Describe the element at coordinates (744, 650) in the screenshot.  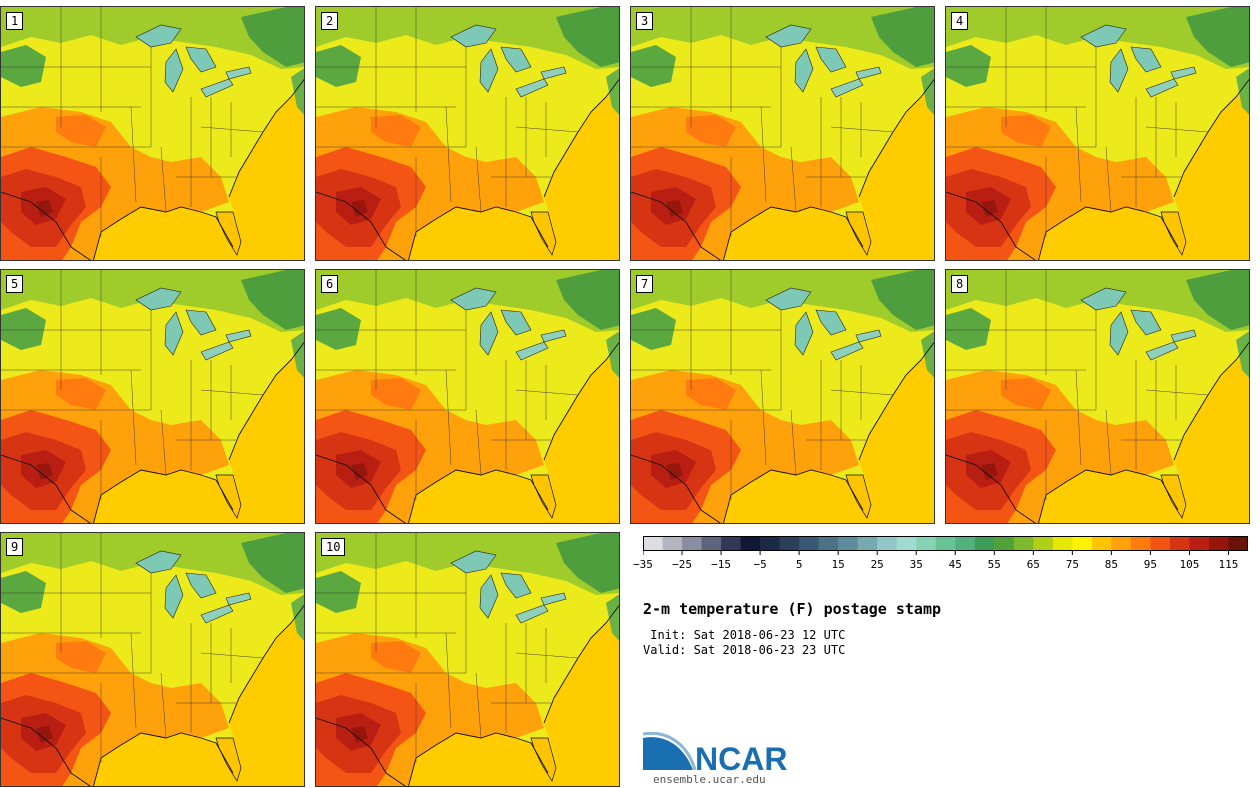
I see `valid-time: Valid: Sat 2018-06-23 23 UTC` at that location.